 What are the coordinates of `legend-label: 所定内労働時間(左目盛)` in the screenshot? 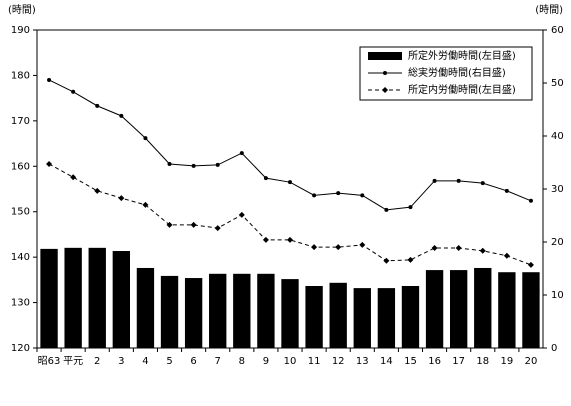 It's located at (462, 89).